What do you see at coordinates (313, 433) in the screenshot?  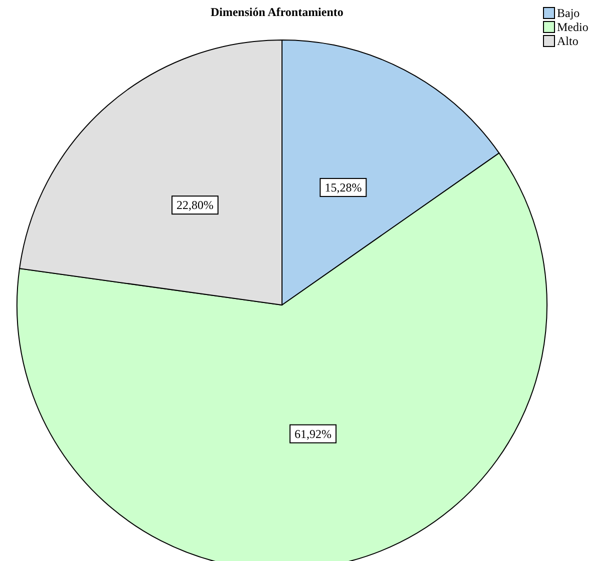 I see `data-label: 61,92%` at bounding box center [313, 433].